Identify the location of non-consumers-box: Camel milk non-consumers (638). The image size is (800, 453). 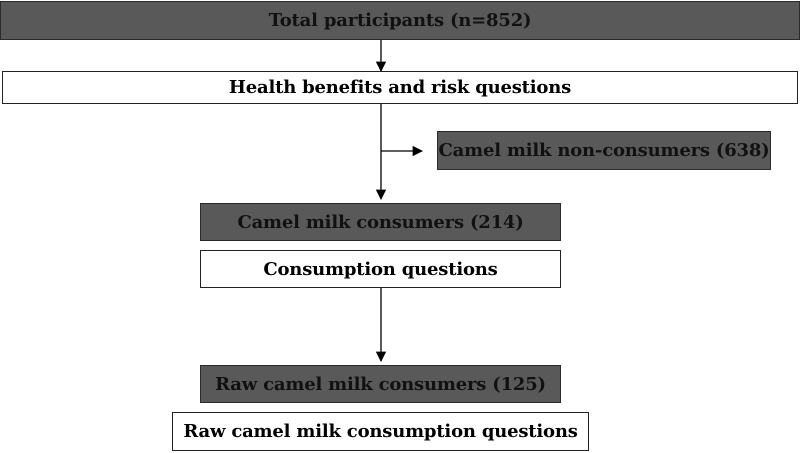
(604, 150).